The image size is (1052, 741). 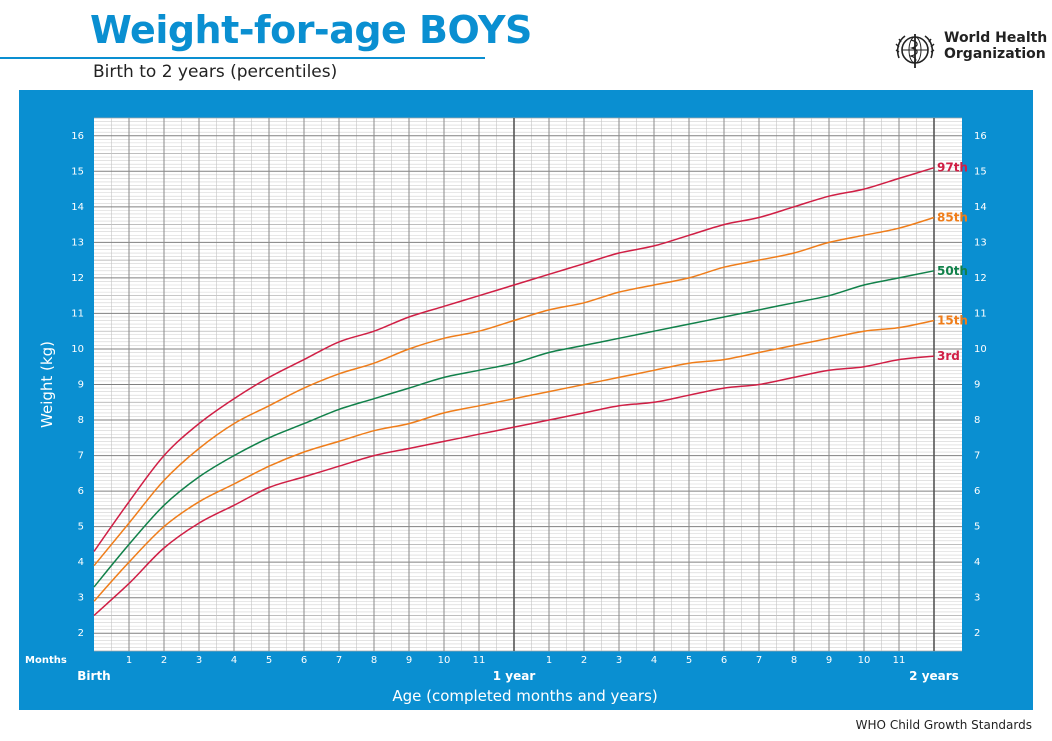 I want to click on y-tick-label-right: 11, so click(x=980, y=313).